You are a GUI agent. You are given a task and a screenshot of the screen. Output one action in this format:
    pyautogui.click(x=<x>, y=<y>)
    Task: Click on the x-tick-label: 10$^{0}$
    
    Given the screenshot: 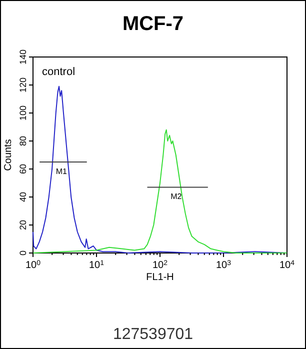 What is the action you would take?
    pyautogui.click(x=33, y=265)
    